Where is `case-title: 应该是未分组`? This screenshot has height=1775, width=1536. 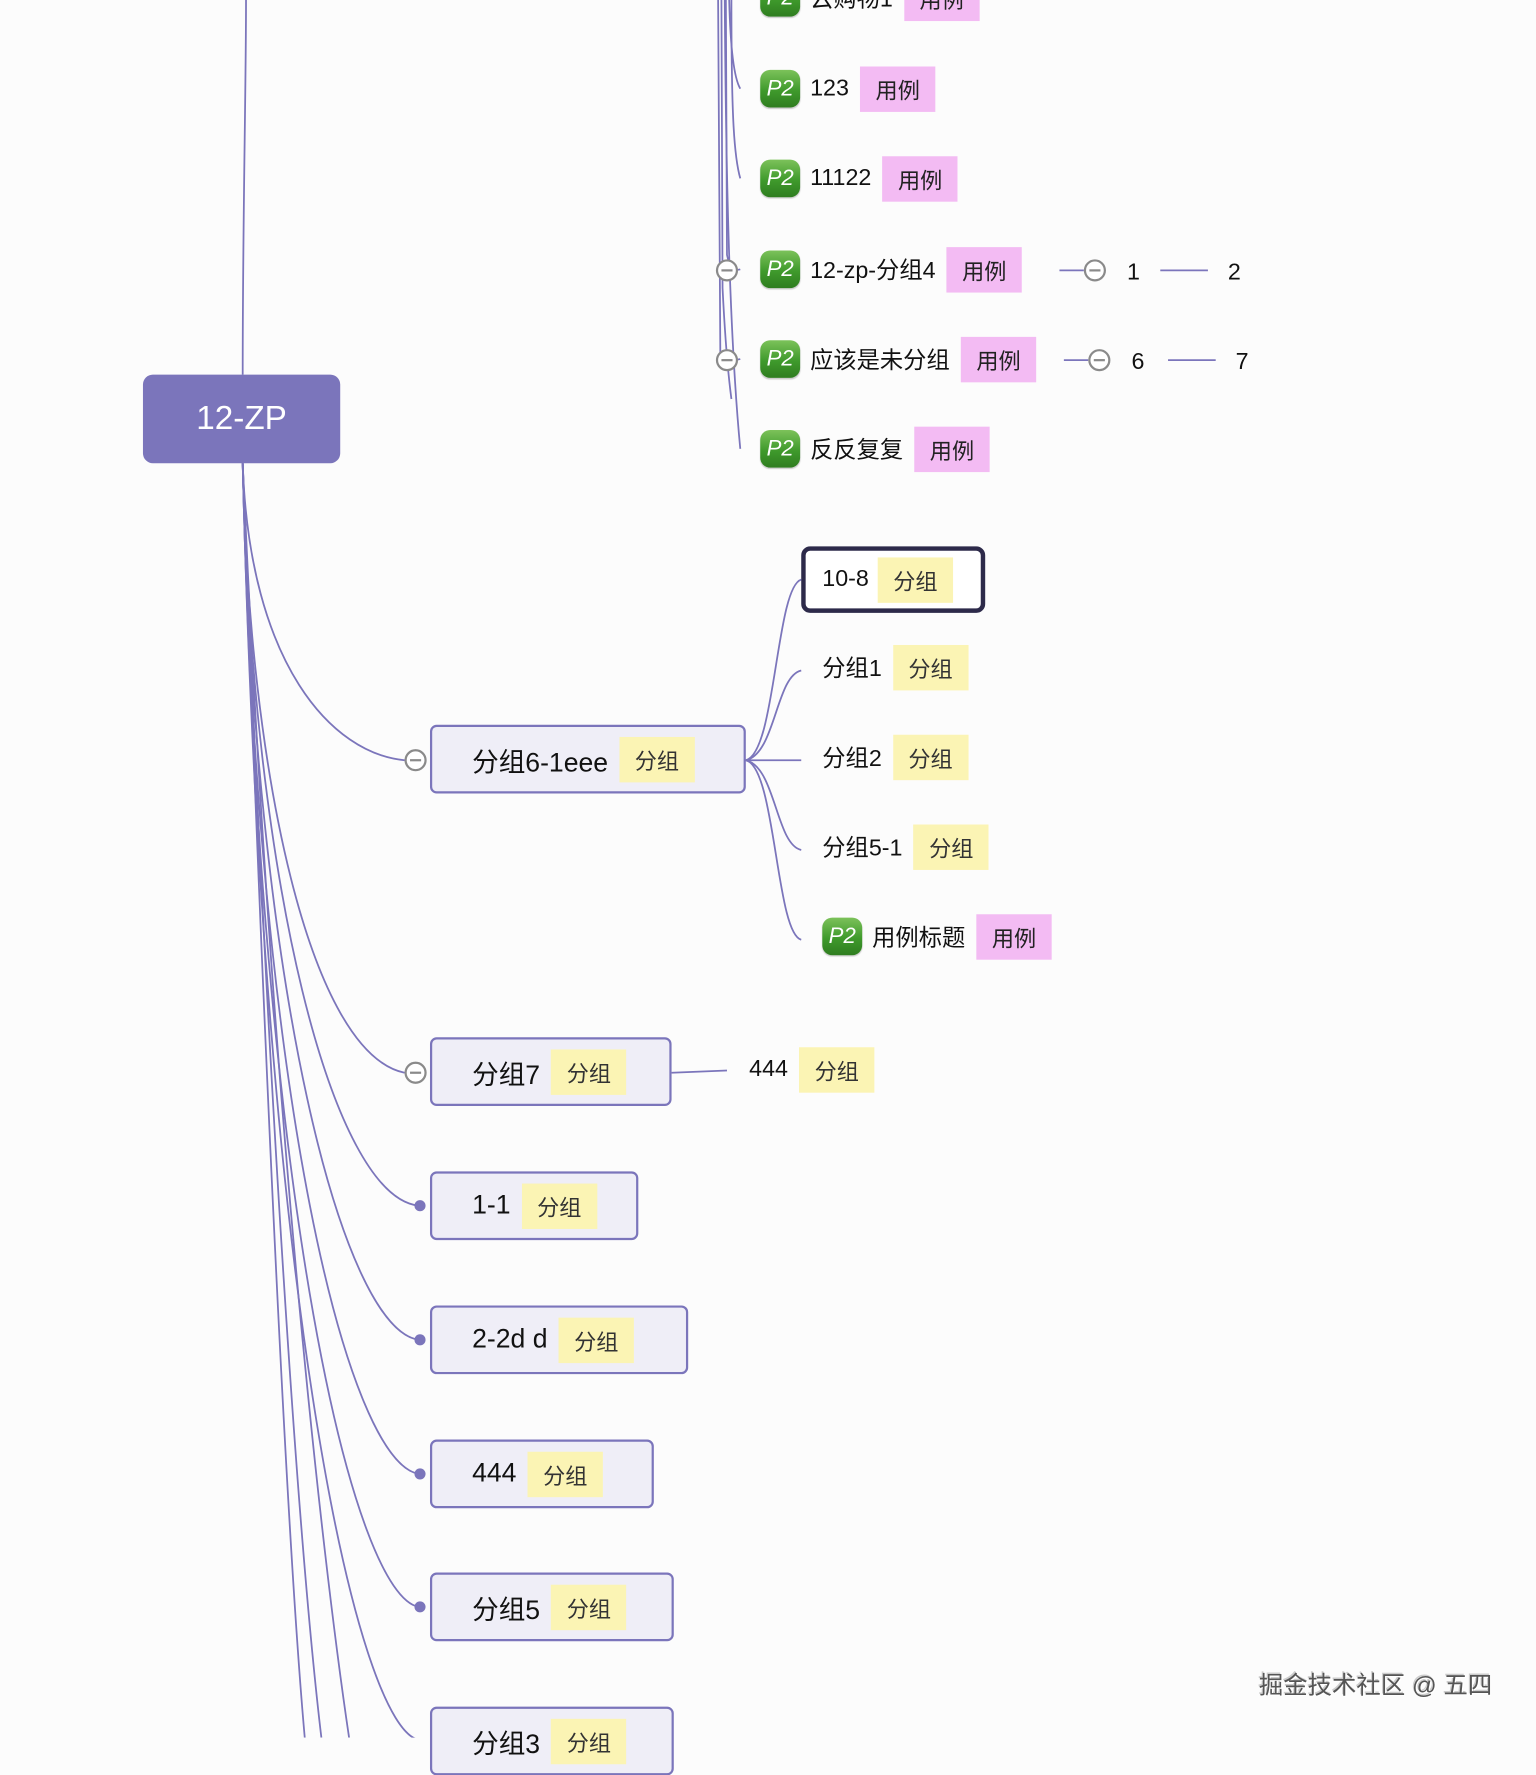
case-title: 应该是未分组 is located at coordinates (880, 360).